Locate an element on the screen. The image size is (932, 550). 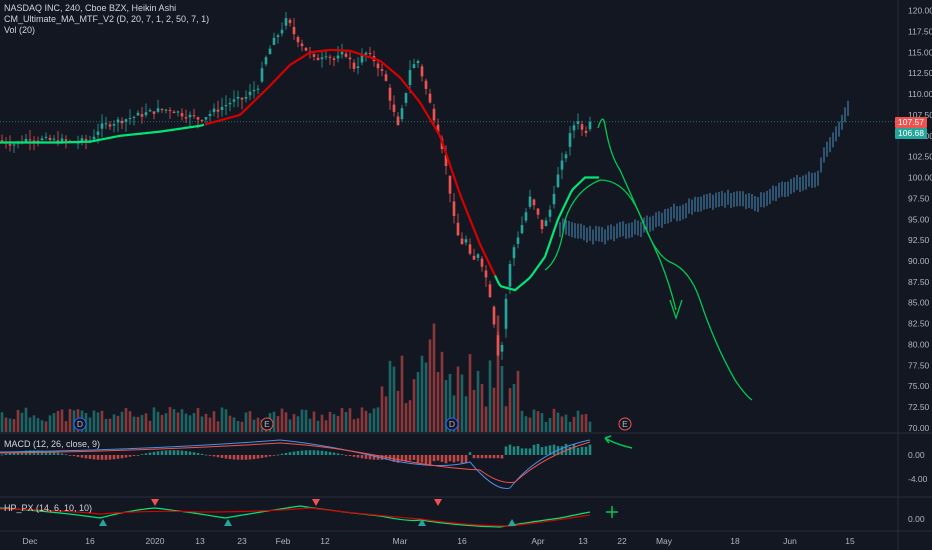
hp-legend: HP_PX (14, 6, 10, 10) is located at coordinates (48, 508).